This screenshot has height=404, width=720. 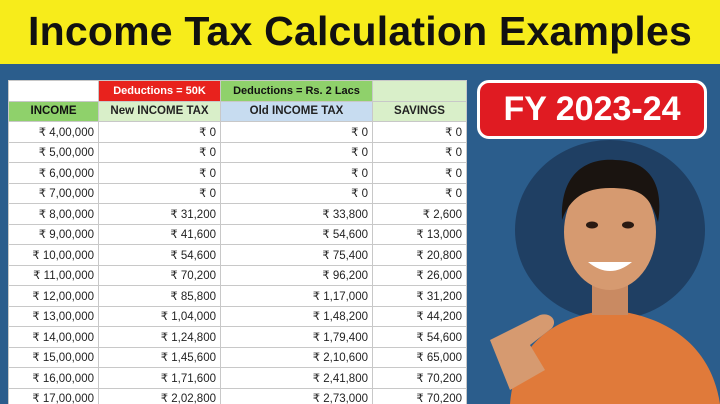 What do you see at coordinates (296, 378) in the screenshot?
I see `table-cell: ₹ 2,41,800` at bounding box center [296, 378].